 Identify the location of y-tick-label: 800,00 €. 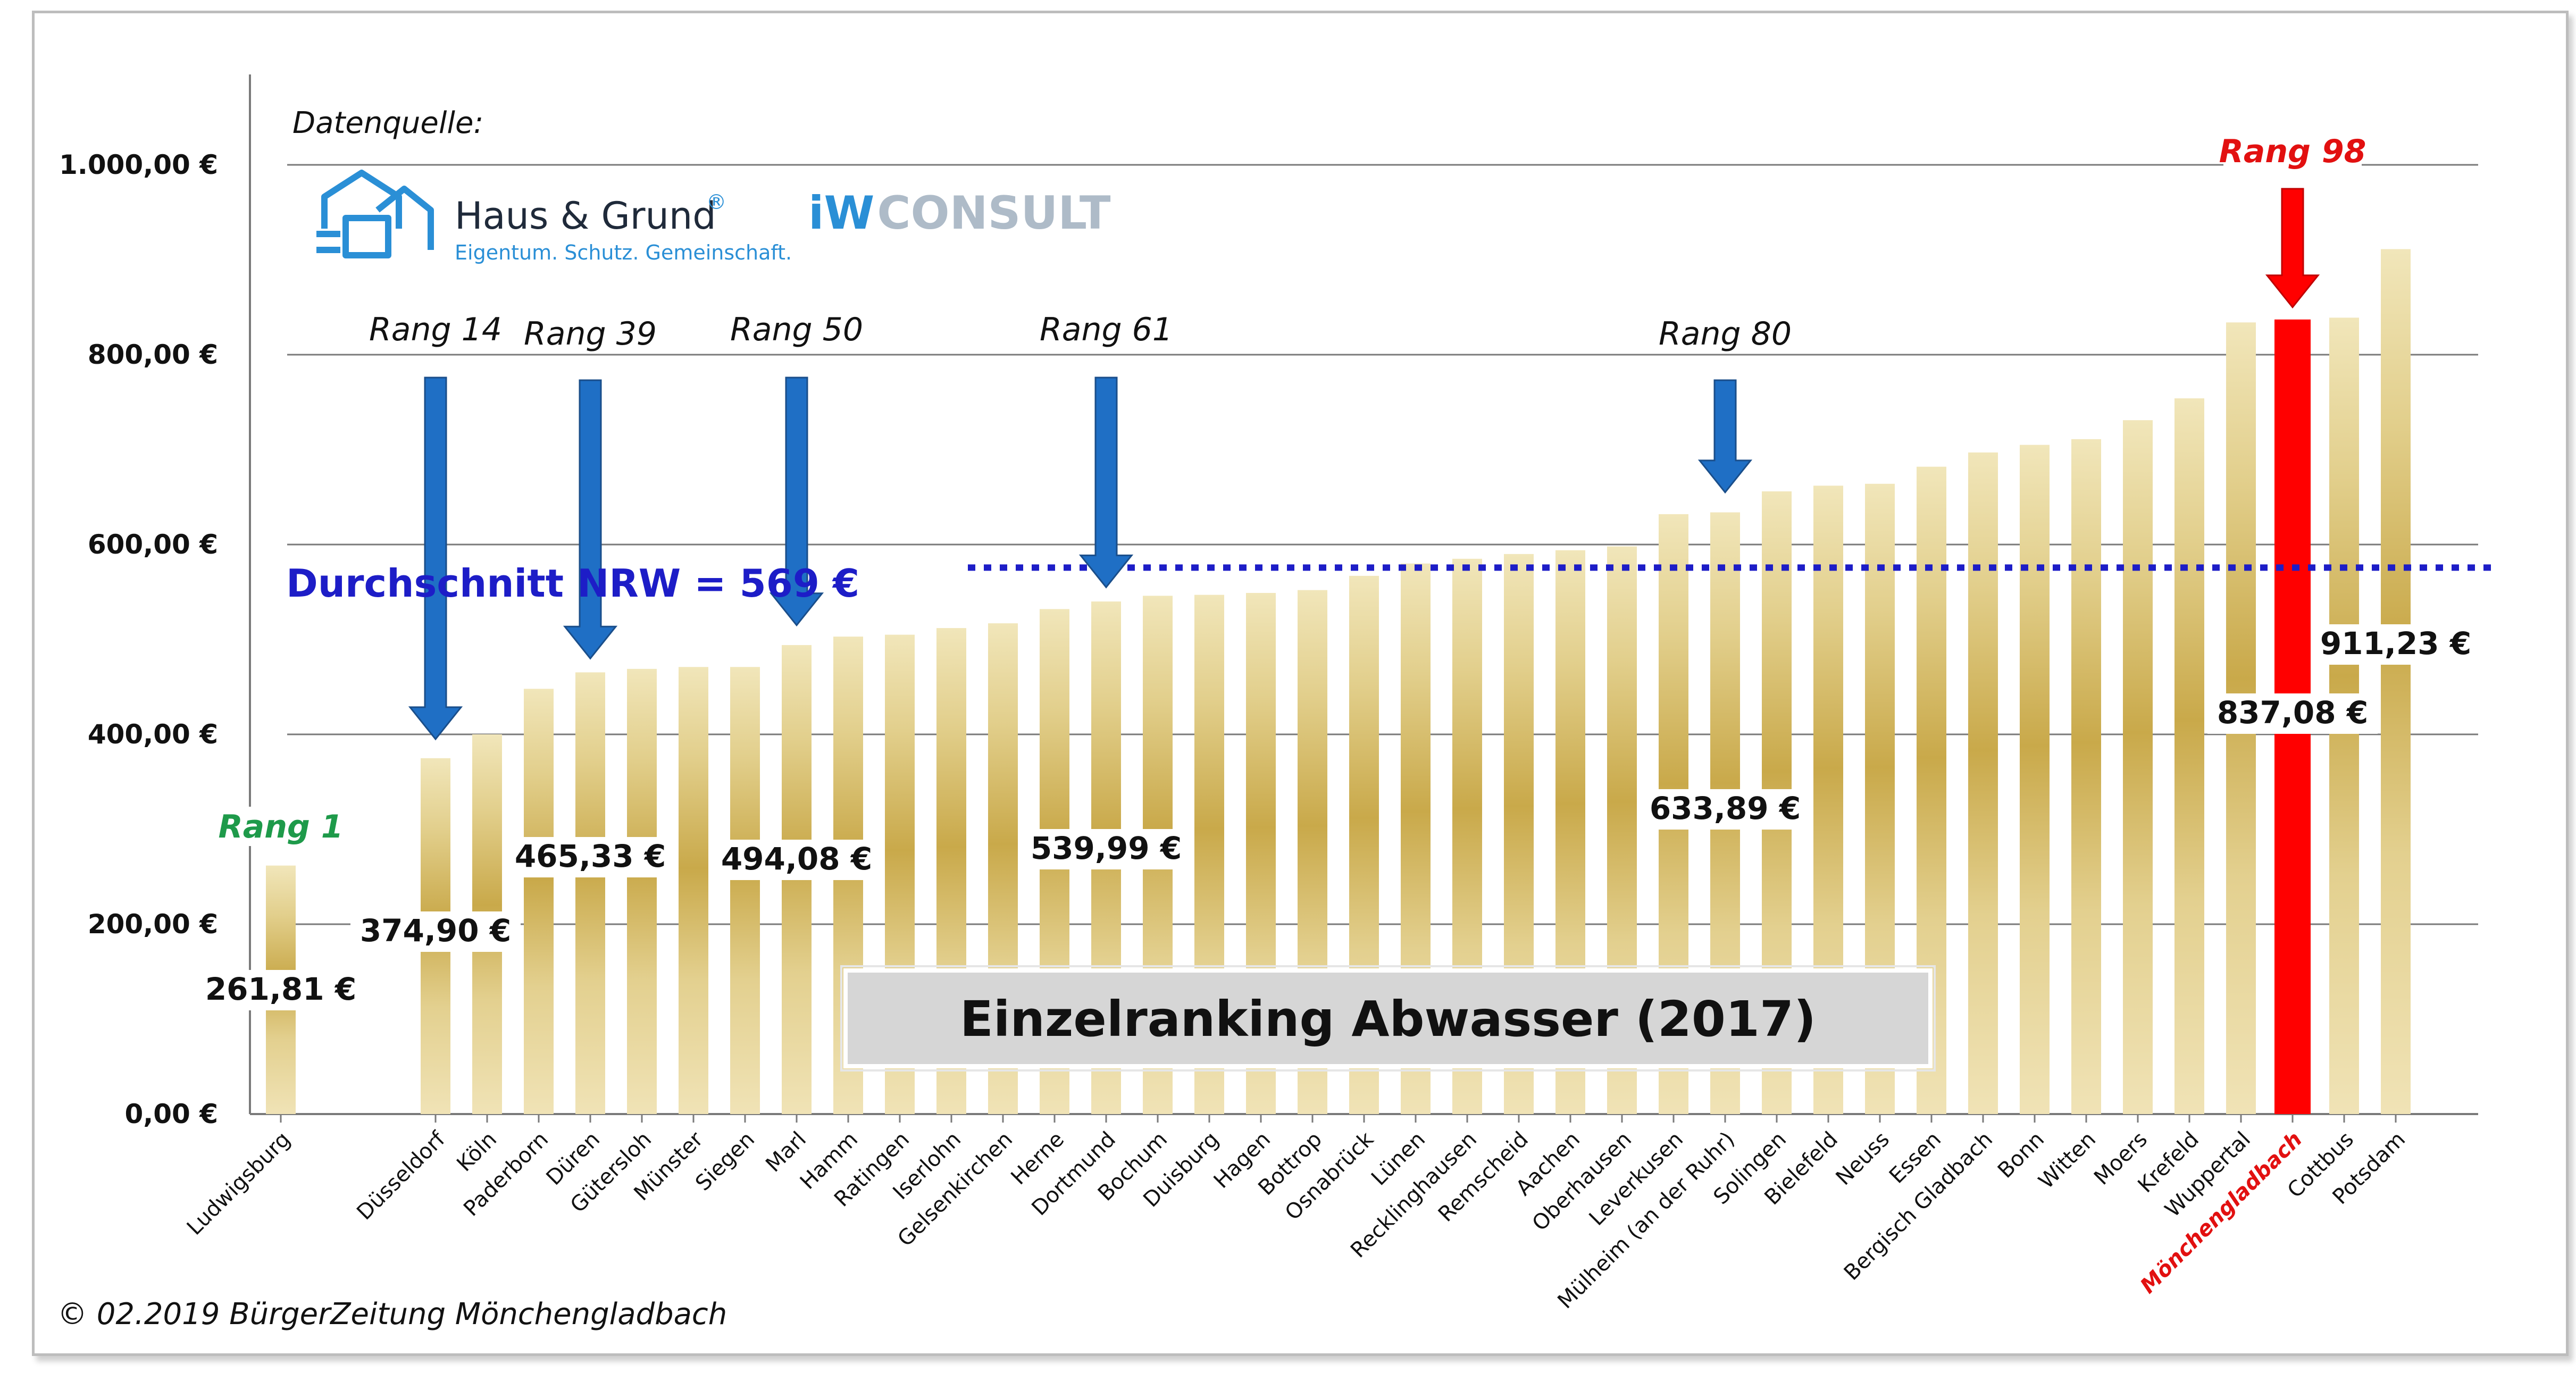
(153, 355).